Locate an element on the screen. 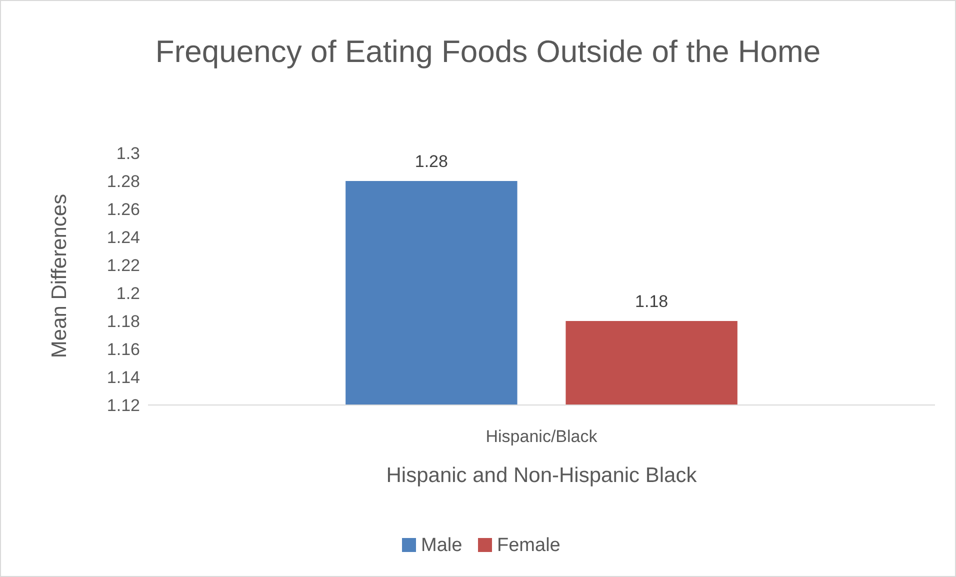 The width and height of the screenshot is (956, 577). y-tick-label: 1.26 is located at coordinates (123, 209).